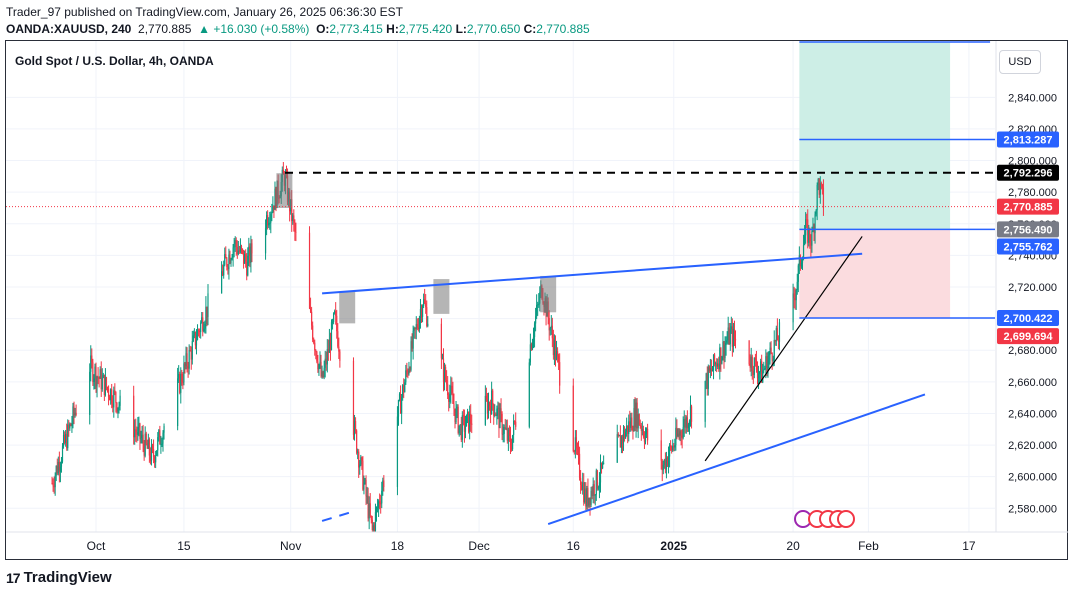 The height and width of the screenshot is (597, 1074). I want to click on x-tick-label: Dec, so click(478, 546).